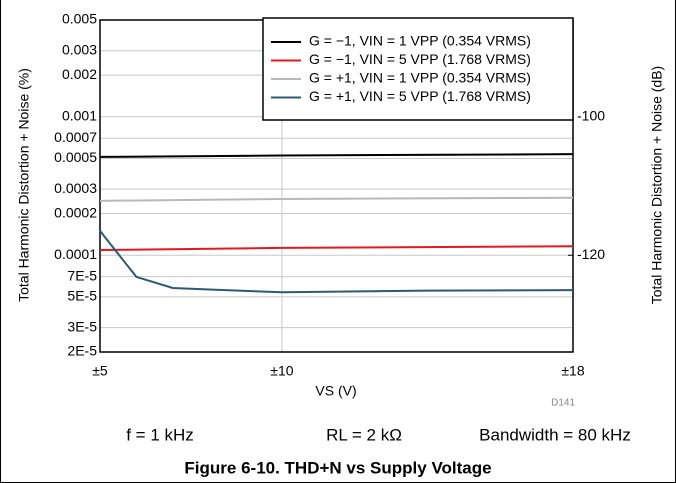  Describe the element at coordinates (420, 78) in the screenshot. I see `legend-label: G = +1, VIN = 1 VPP (0.354 VRMS)` at that location.